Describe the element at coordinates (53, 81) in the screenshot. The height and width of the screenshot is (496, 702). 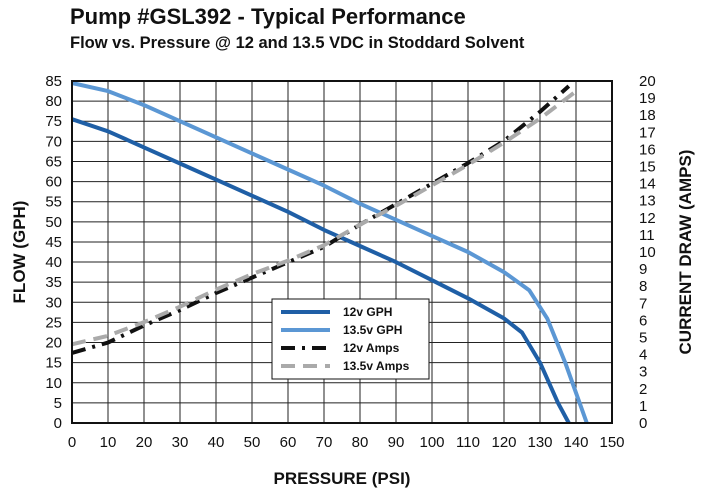
I see `y-tick-label: 85` at that location.